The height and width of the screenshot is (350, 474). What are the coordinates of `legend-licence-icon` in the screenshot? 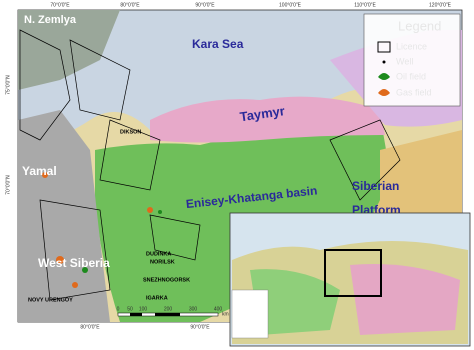 It's located at (384, 47).